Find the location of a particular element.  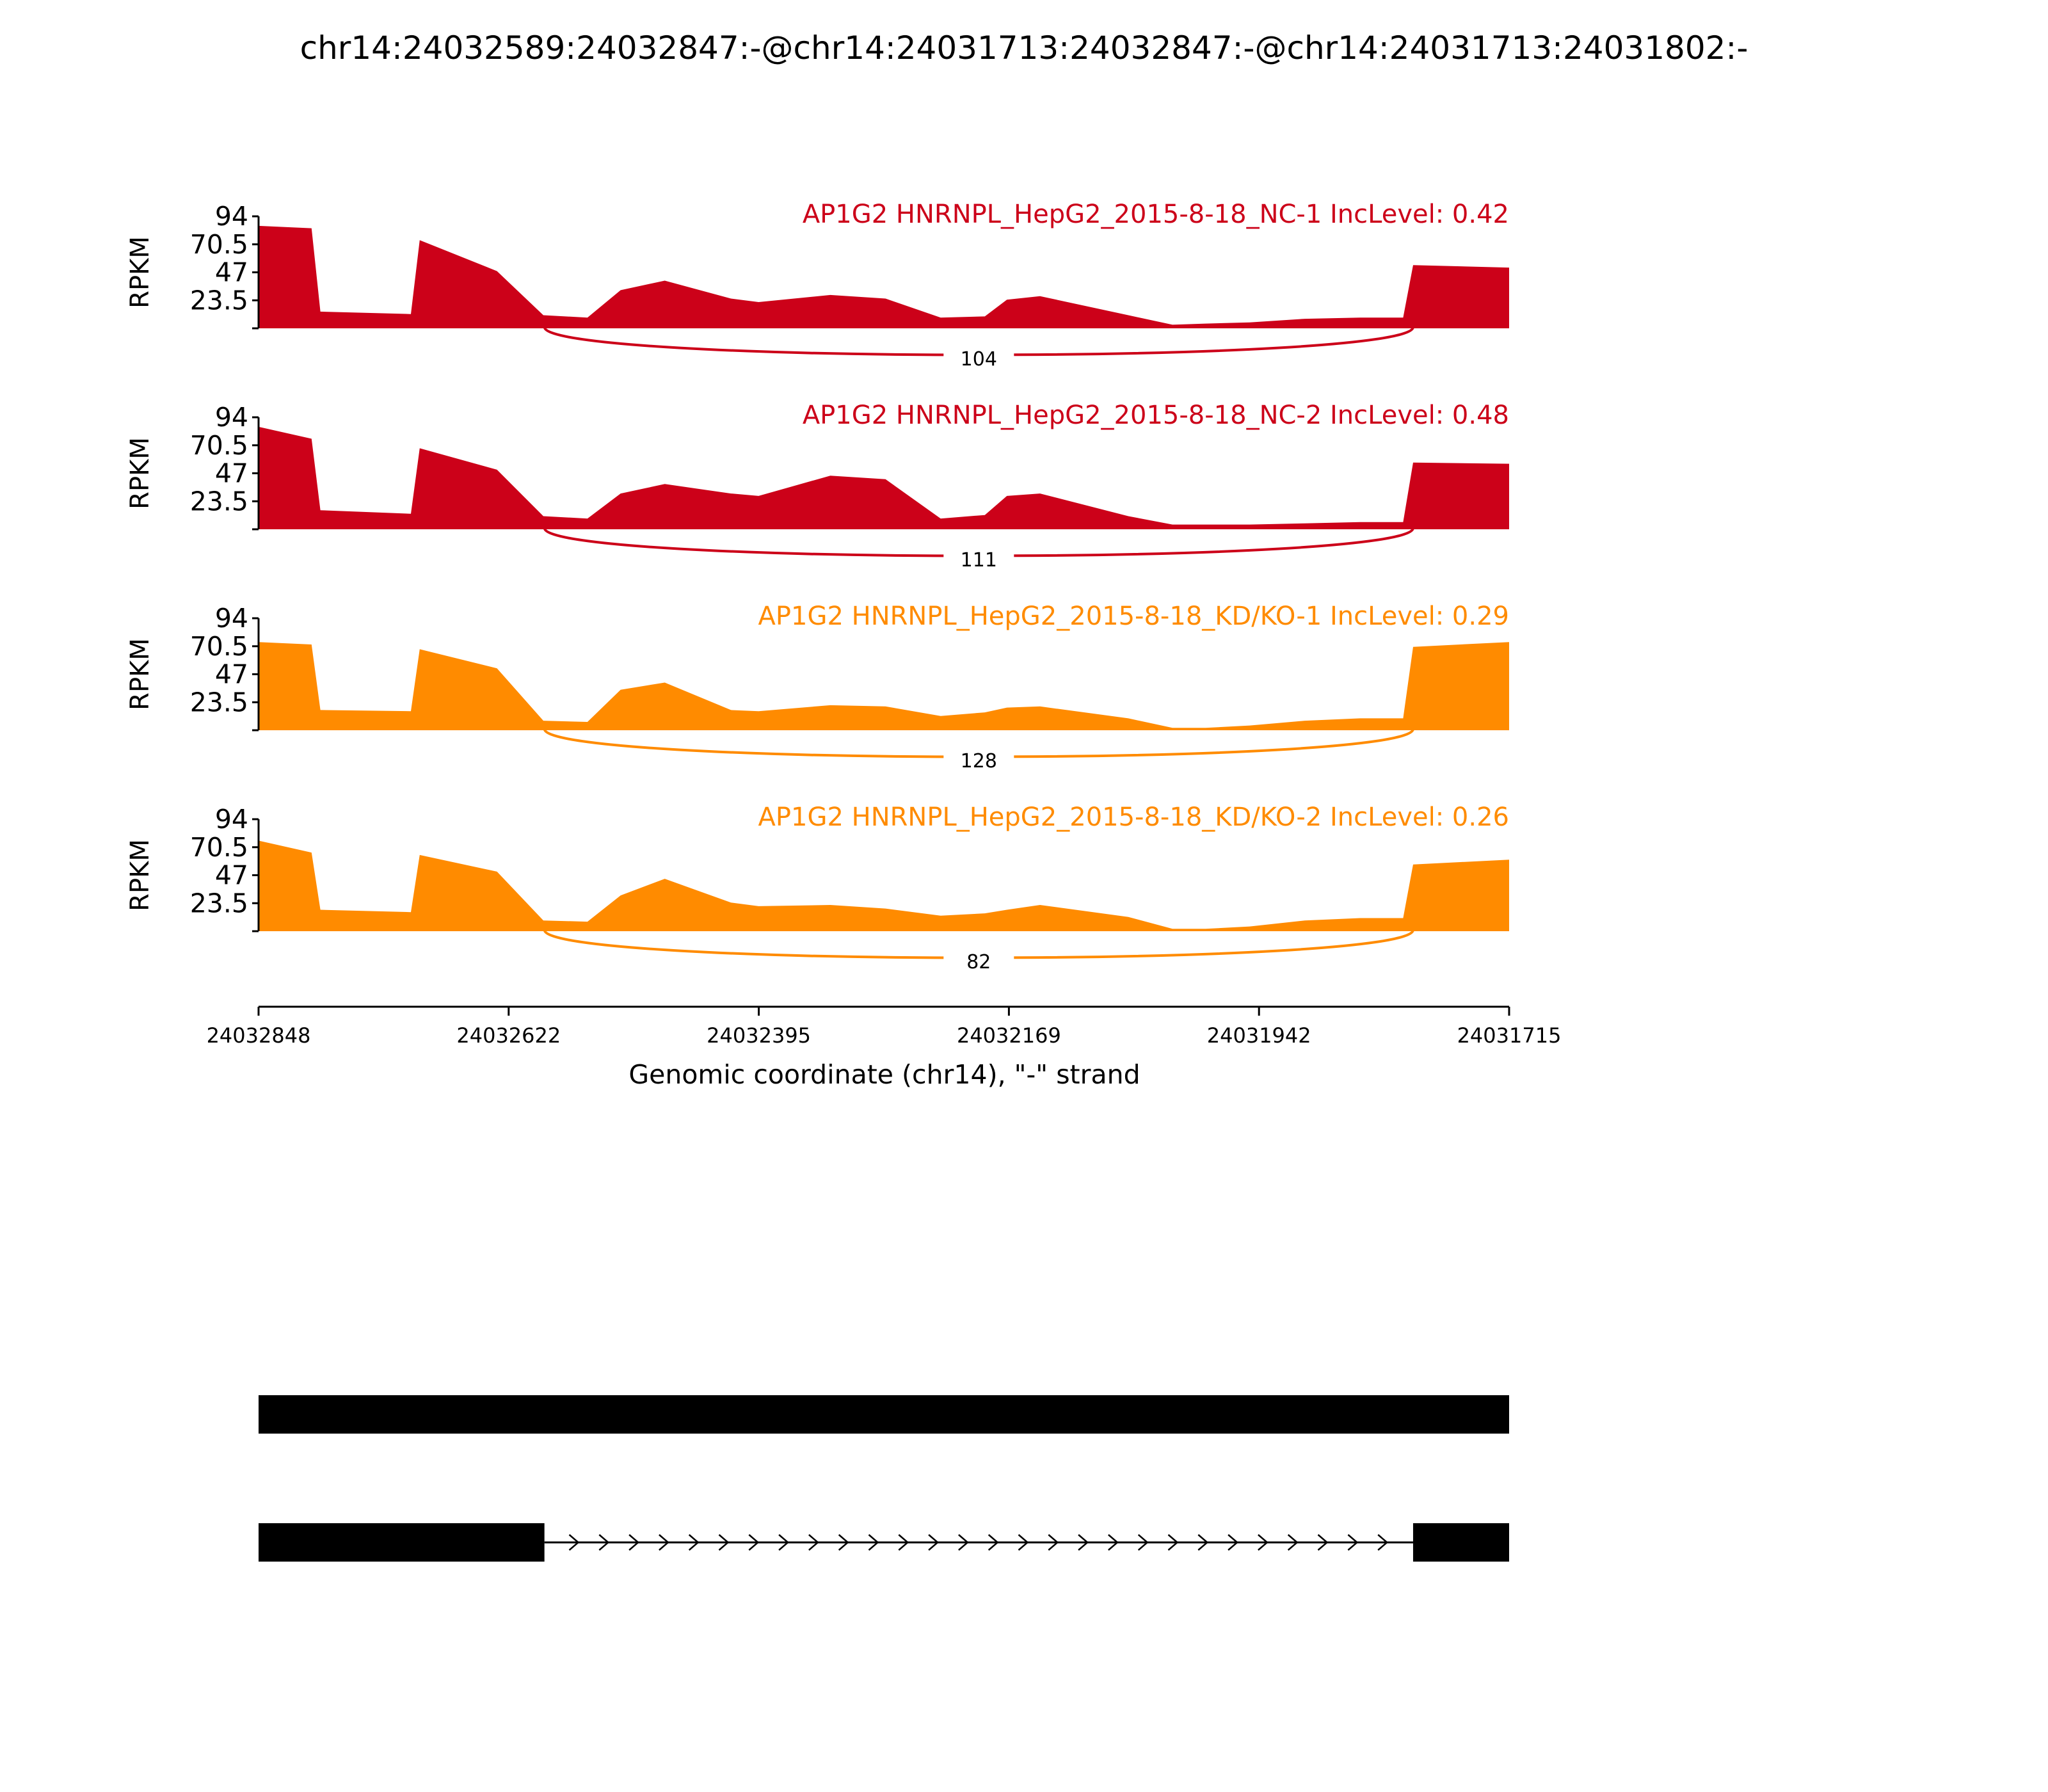

transcript-inclusion-exon is located at coordinates (884, 1414).